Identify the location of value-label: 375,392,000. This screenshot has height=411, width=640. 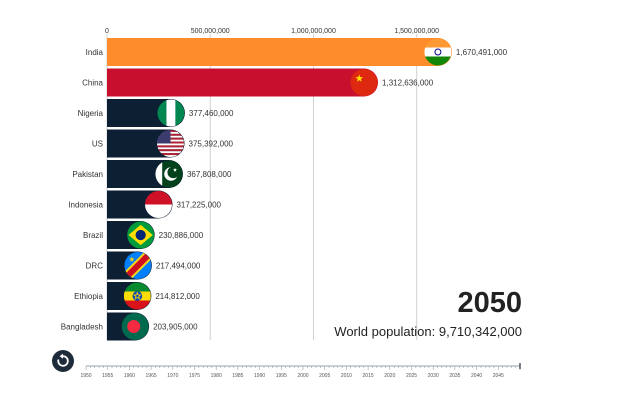
(211, 144).